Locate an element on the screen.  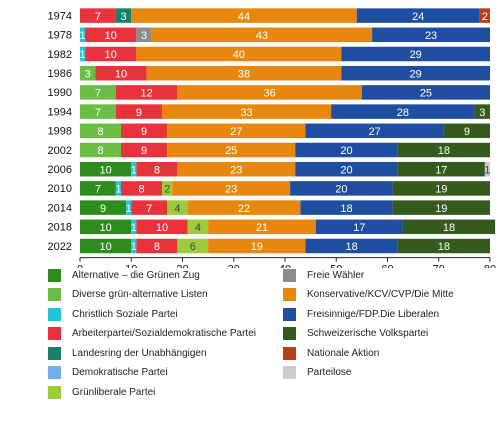
bar-value-label: 25 is located at coordinates (426, 94).